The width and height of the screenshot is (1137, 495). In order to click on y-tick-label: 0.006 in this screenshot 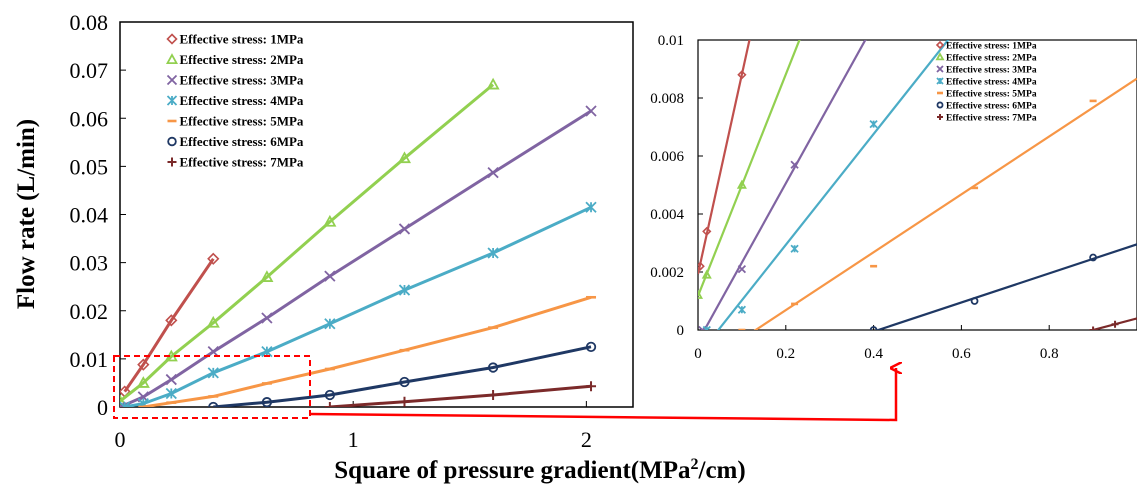, I will do `click(667, 157)`.